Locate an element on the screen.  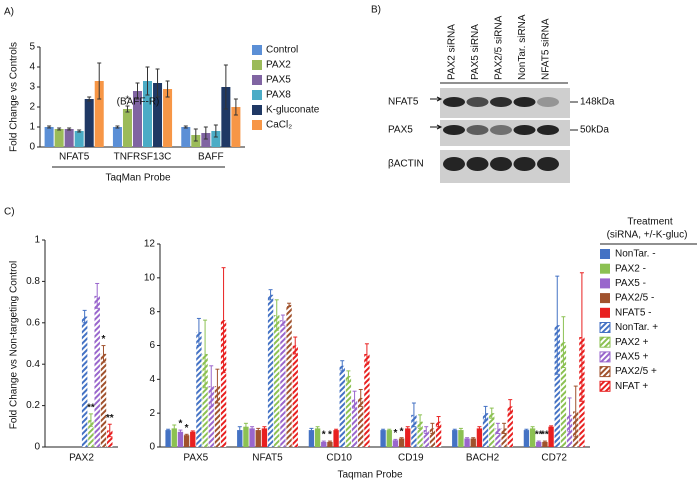
legend-label: PAX5 is located at coordinates (278, 80).